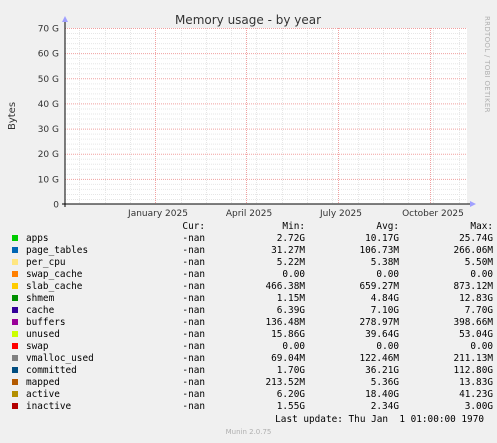 The height and width of the screenshot is (443, 497). I want to click on legend-max-value: 3.00G, so click(478, 406).